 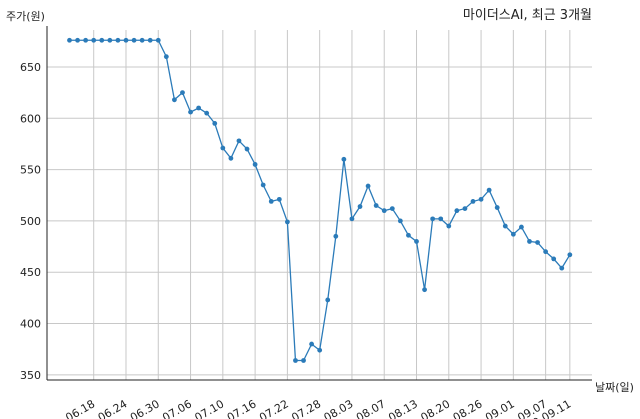 What do you see at coordinates (30, 170) in the screenshot?
I see `y-tick-label: 550` at bounding box center [30, 170].